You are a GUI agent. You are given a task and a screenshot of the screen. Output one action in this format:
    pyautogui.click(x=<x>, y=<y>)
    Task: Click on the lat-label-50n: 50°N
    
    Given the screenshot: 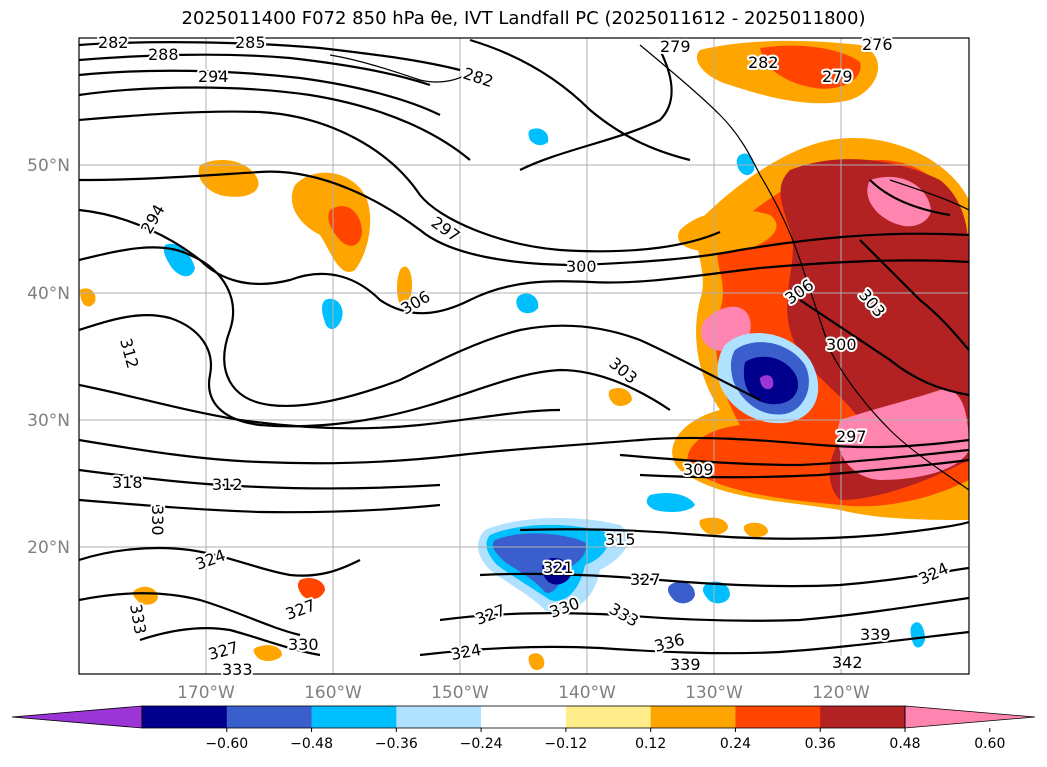 What is the action you would take?
    pyautogui.click(x=48, y=166)
    